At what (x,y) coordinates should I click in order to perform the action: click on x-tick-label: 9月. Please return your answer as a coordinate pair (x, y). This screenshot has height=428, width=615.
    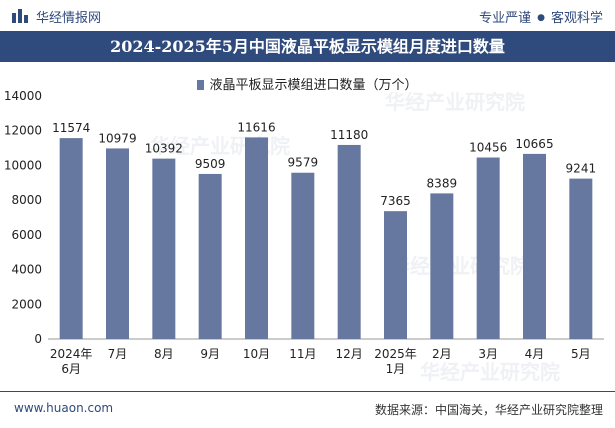
    Looking at the image, I should click on (210, 354).